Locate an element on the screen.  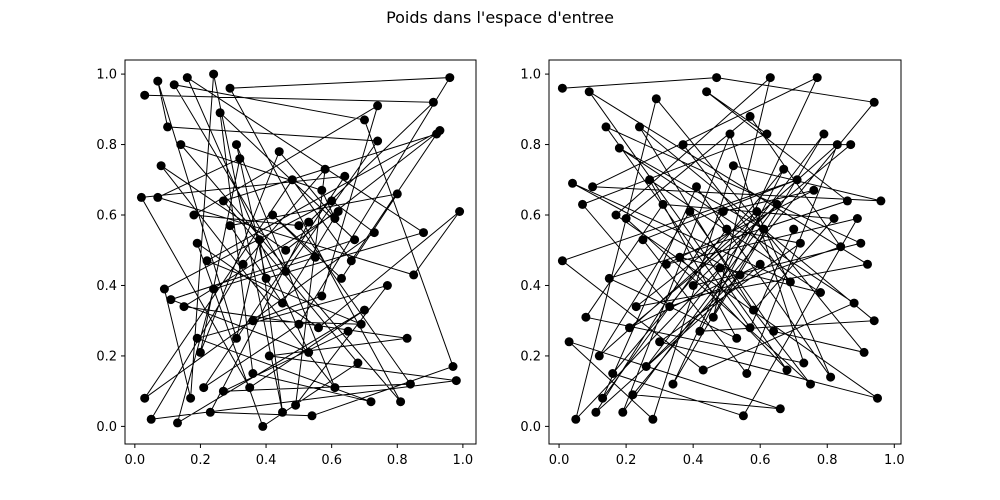
x-tick-label: 0.0 is located at coordinates (134, 460).